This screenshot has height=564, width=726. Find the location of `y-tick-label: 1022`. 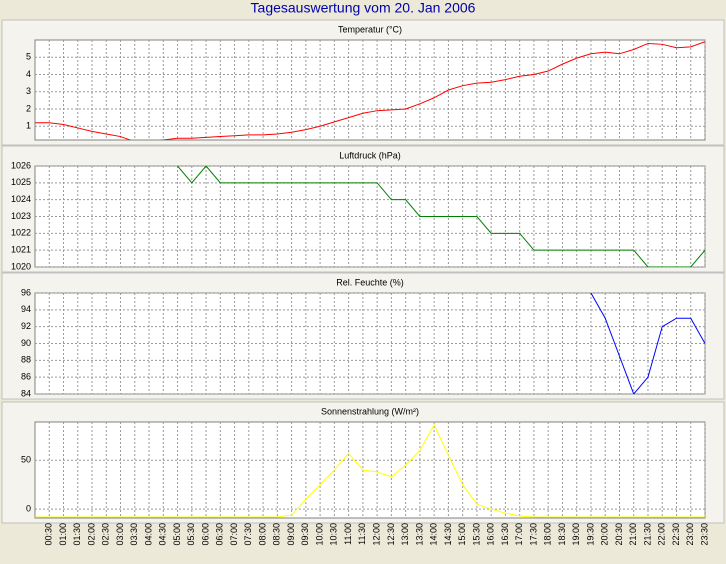

y-tick-label: 1022 is located at coordinates (21, 233).